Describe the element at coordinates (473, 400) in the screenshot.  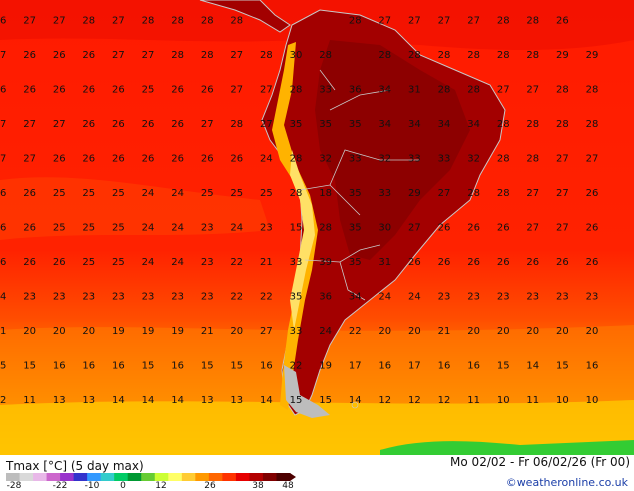
I see `value-label: 11` at that location.